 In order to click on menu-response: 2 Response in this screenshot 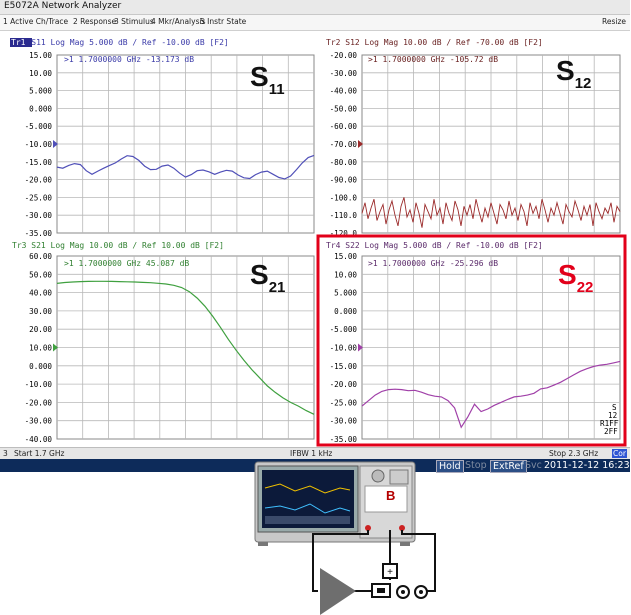, I will do `click(95, 21)`.